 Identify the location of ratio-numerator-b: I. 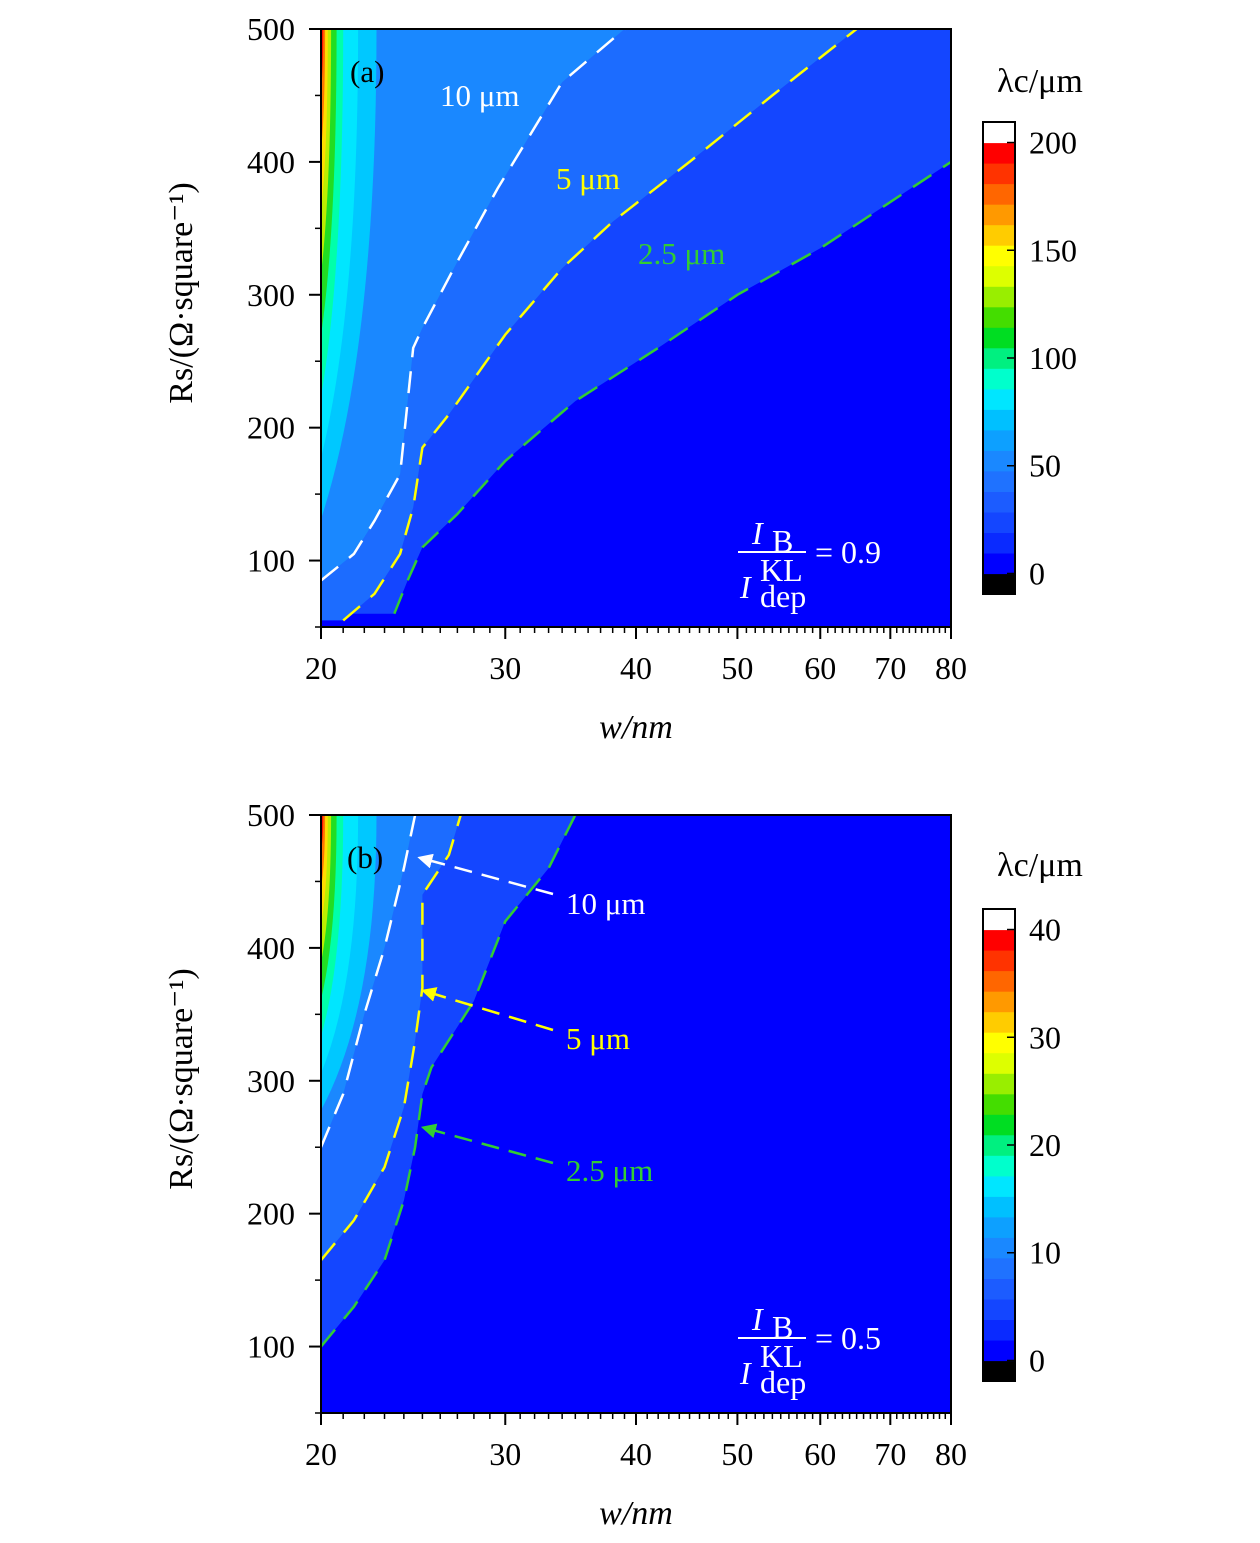
(757, 1319).